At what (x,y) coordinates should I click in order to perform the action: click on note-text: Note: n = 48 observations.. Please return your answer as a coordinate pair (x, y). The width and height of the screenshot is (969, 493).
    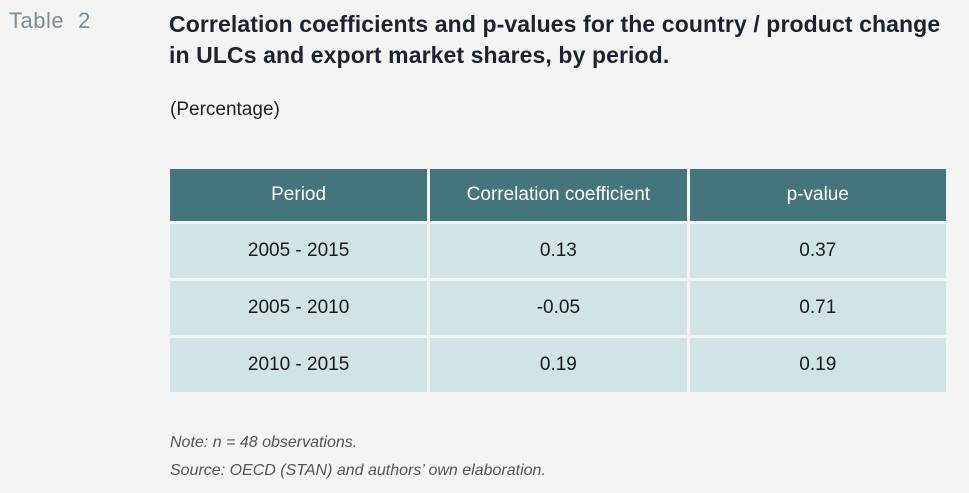
    Looking at the image, I should click on (264, 442).